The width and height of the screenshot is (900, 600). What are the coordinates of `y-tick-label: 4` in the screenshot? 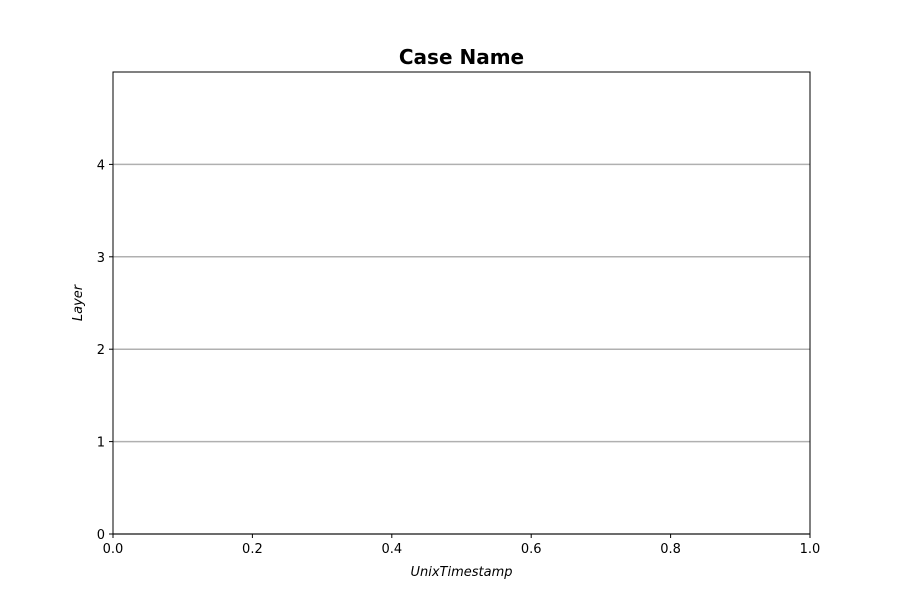 It's located at (101, 165).